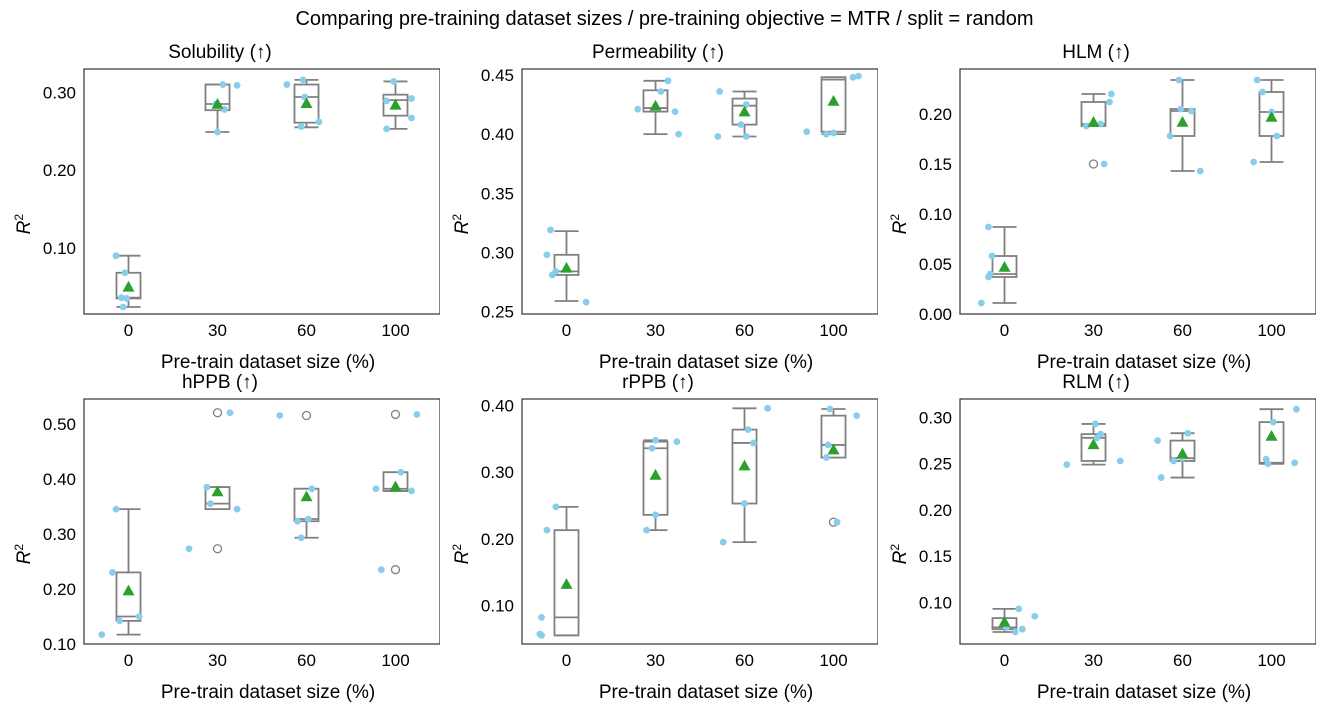 The width and height of the screenshot is (1329, 712). I want to click on box-iqr, so click(128, 596).